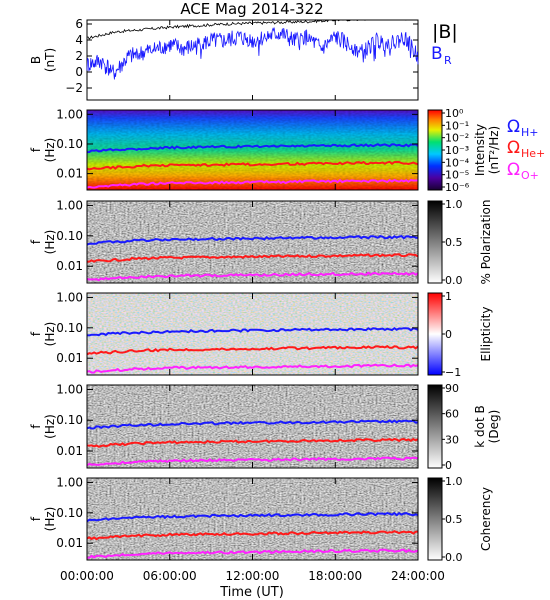  Describe the element at coordinates (480, 426) in the screenshot. I see `colorbar-title: k dot B` at that location.